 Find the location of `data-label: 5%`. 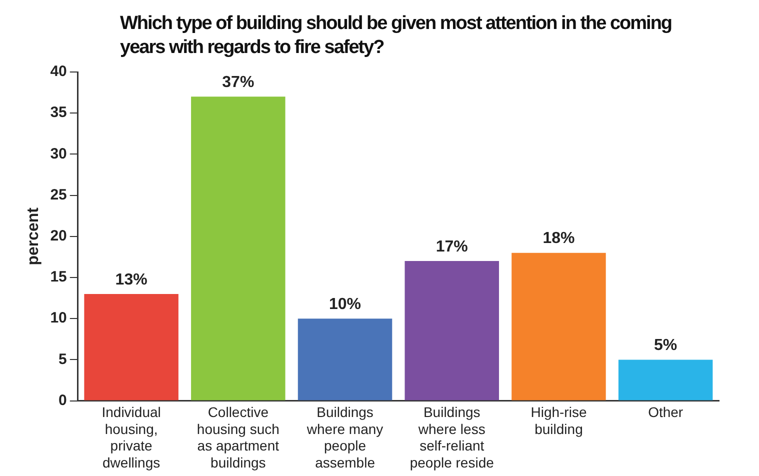

data-label: 5% is located at coordinates (666, 345).